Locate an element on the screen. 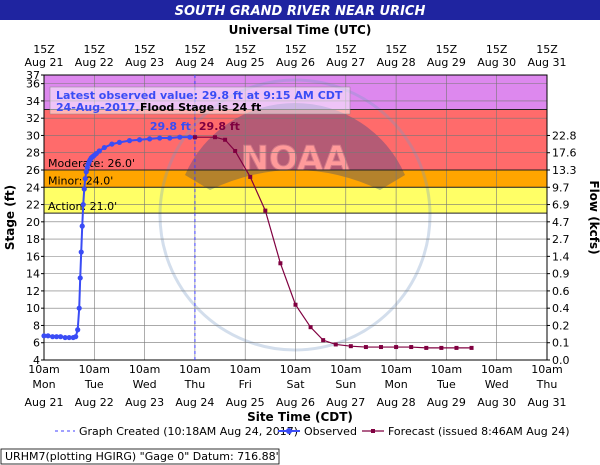  legend-observed-marker is located at coordinates (289, 431).